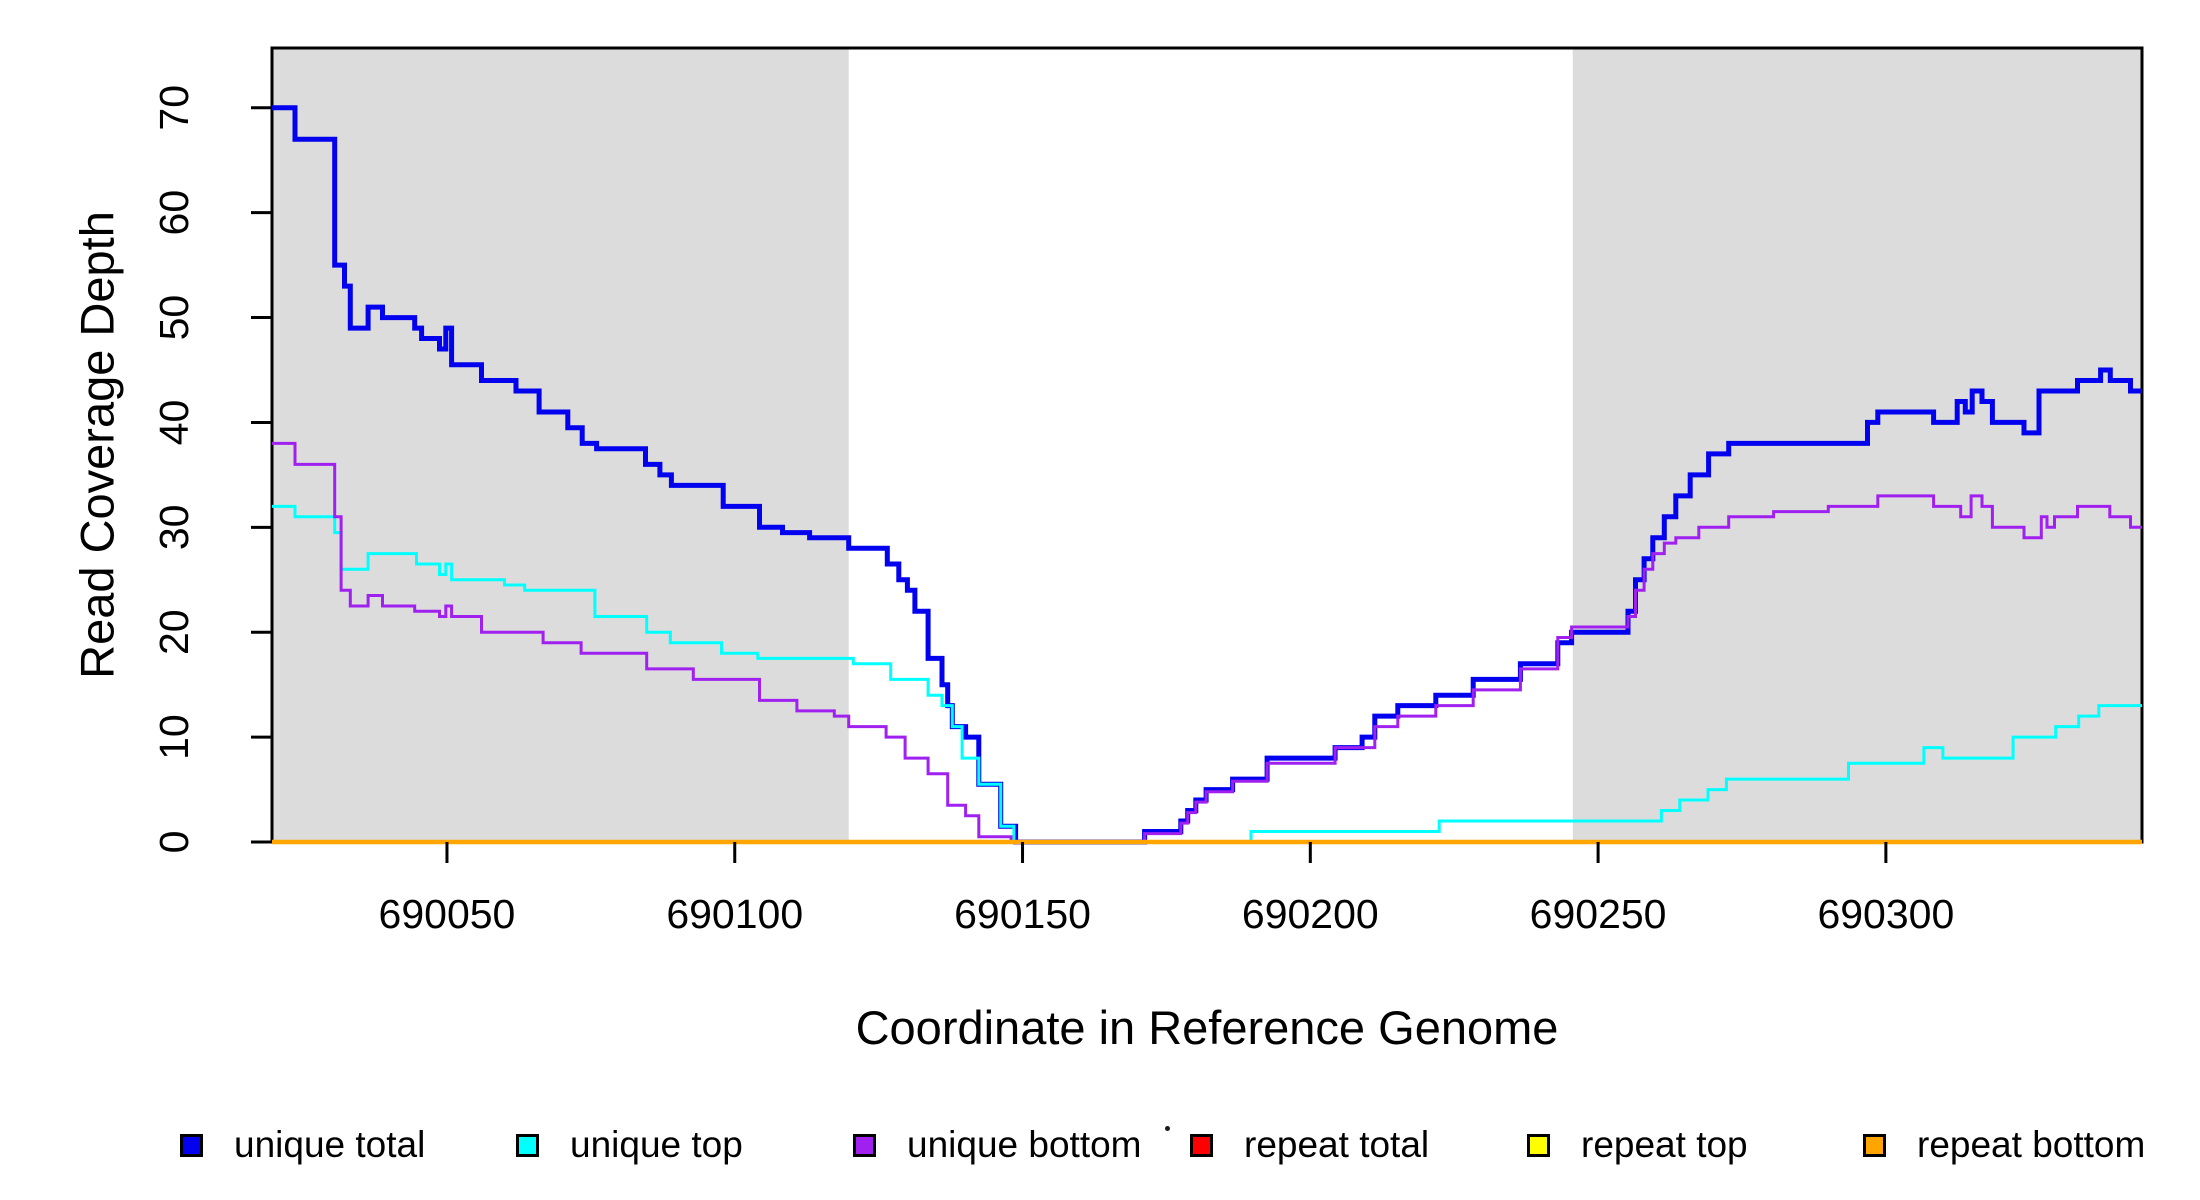 This screenshot has width=2200, height=1200. What do you see at coordinates (97, 445) in the screenshot?
I see `y-axis-title: Read Coverage Depth` at bounding box center [97, 445].